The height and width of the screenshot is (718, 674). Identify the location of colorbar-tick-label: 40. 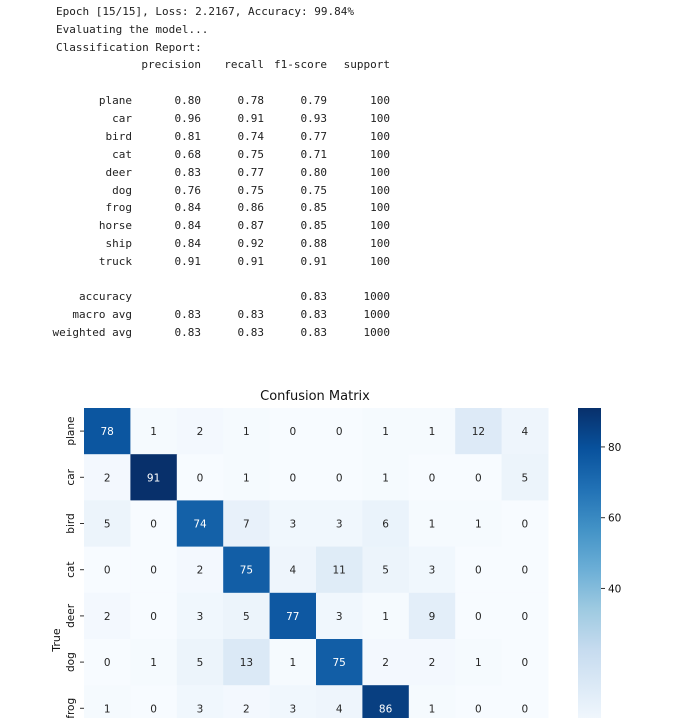
(614, 589).